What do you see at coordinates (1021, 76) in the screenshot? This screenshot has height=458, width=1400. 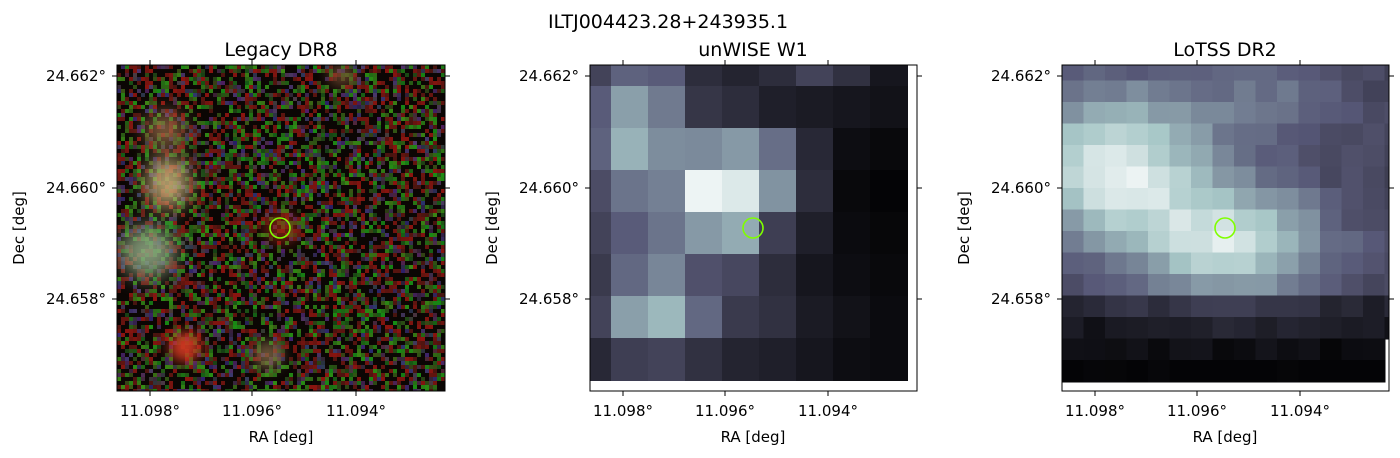 I see `y-tick-label: 24.662°` at bounding box center [1021, 76].